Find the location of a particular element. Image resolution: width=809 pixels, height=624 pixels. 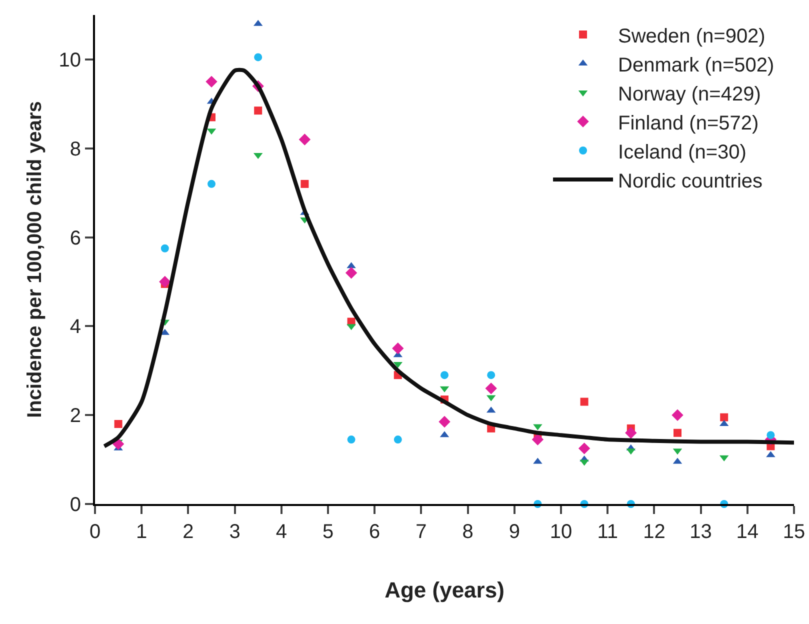

legend-label: Nordic countries is located at coordinates (690, 181).